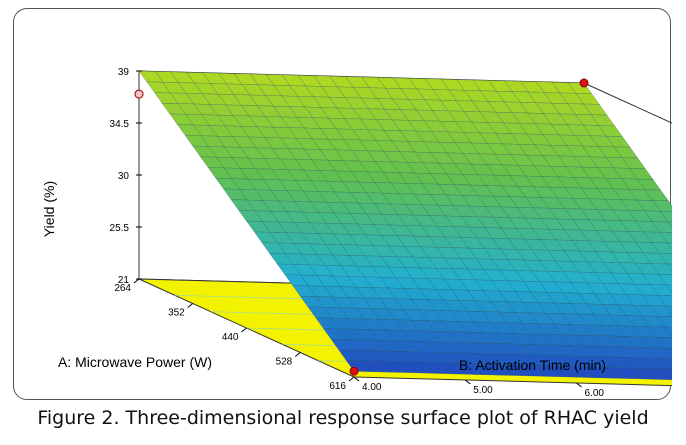 The image size is (686, 445). I want to click on z-tick-label: 25.5, so click(120, 228).